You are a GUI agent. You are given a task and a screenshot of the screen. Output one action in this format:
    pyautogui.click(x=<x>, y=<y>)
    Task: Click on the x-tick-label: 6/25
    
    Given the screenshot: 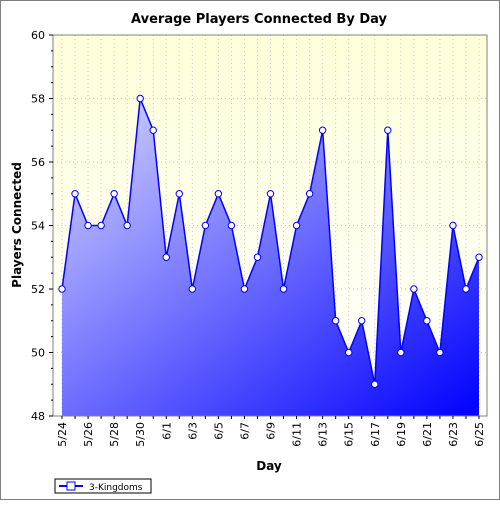 What is the action you would take?
    pyautogui.click(x=479, y=434)
    